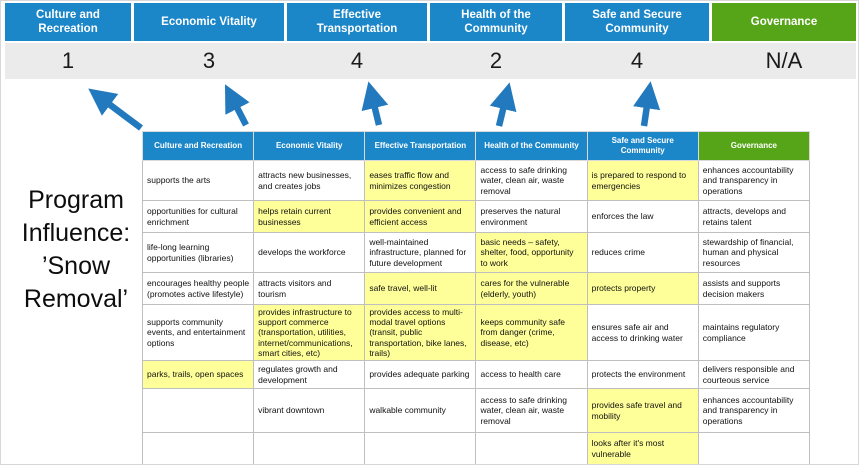 This screenshot has width=859, height=465. What do you see at coordinates (642, 288) in the screenshot?
I see `matrix-cell: protects property` at bounding box center [642, 288].